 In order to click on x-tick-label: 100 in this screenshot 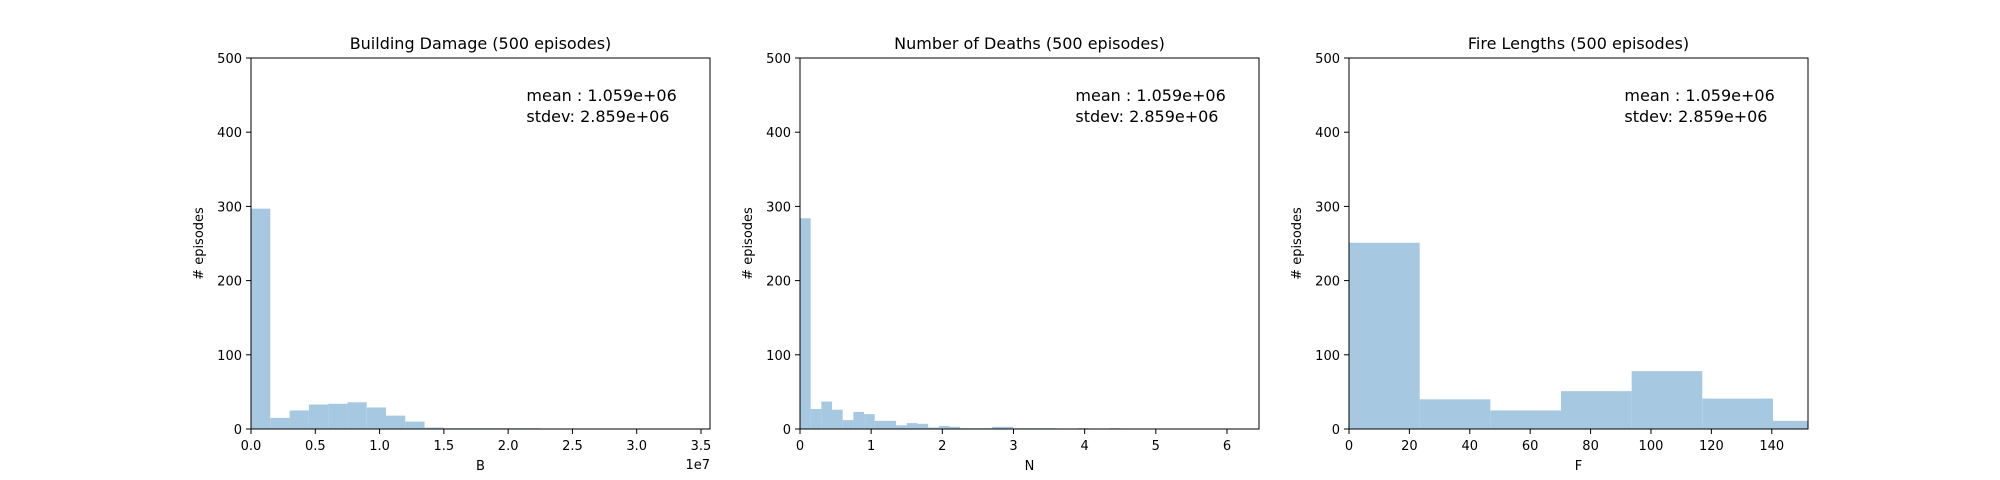, I will do `click(1651, 446)`.